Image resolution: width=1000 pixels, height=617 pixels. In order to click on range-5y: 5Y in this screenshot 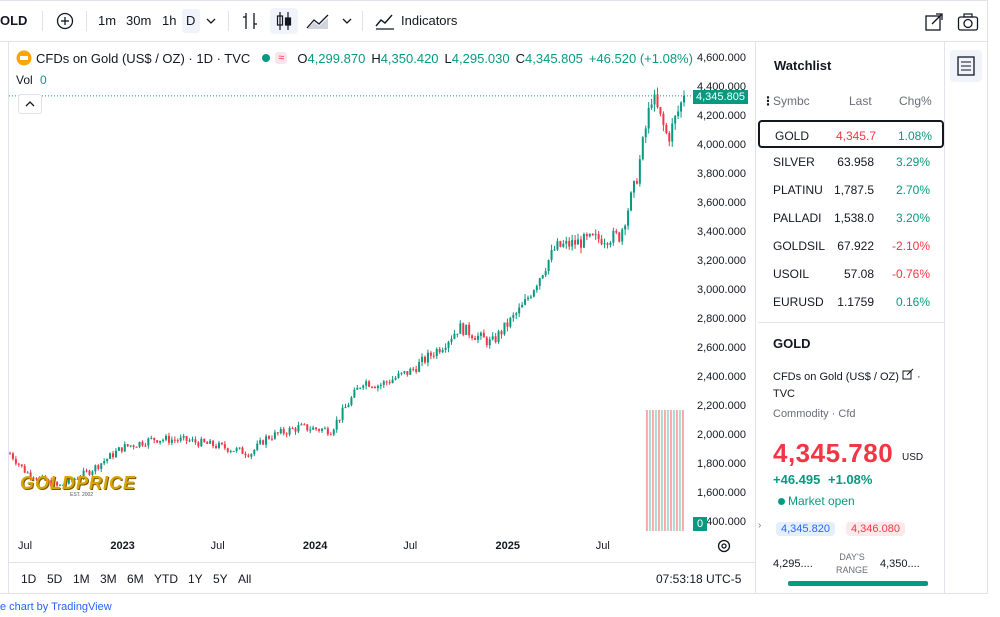, I will do `click(220, 579)`.